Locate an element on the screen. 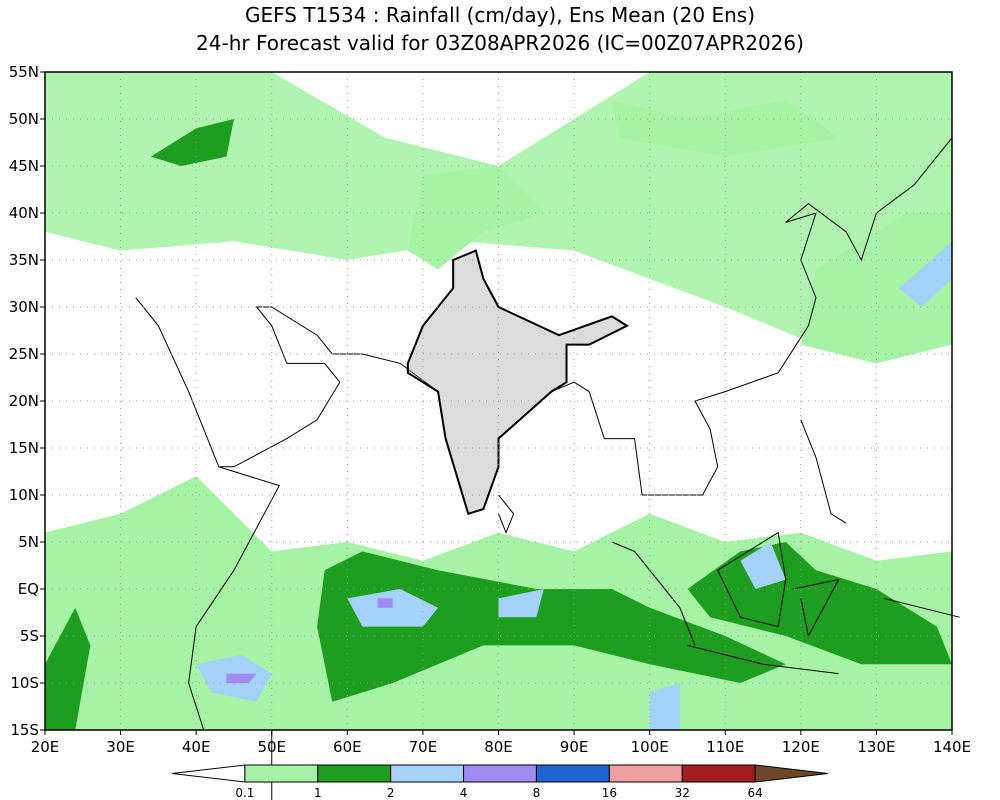 This screenshot has height=800, width=1000. lat-label: 40N is located at coordinates (24, 213).